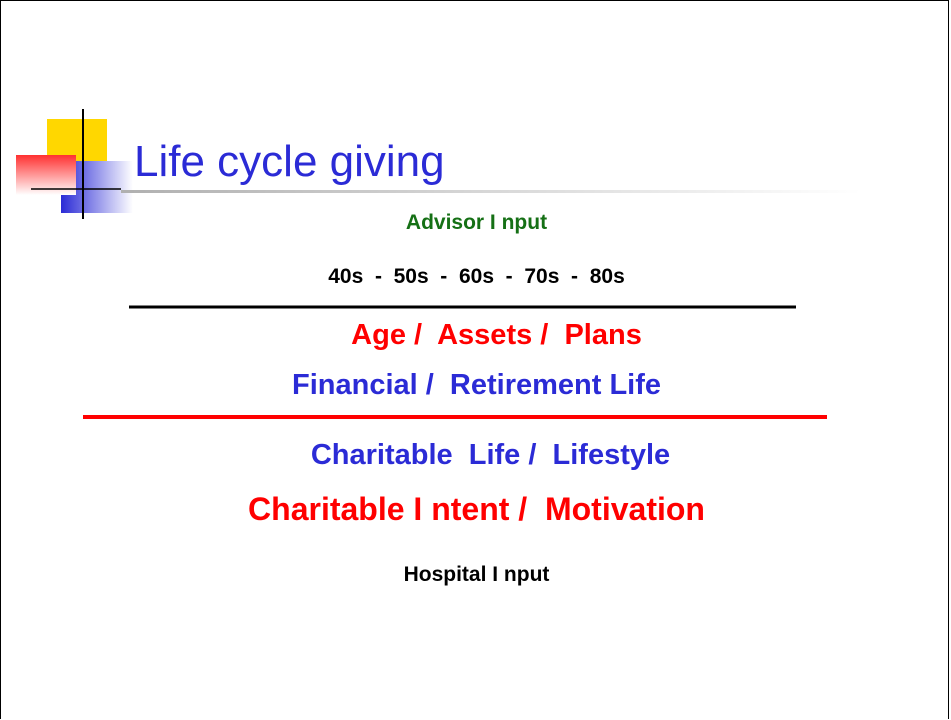 The height and width of the screenshot is (720, 951). Describe the element at coordinates (491, 191) in the screenshot. I see `title-underline` at that location.